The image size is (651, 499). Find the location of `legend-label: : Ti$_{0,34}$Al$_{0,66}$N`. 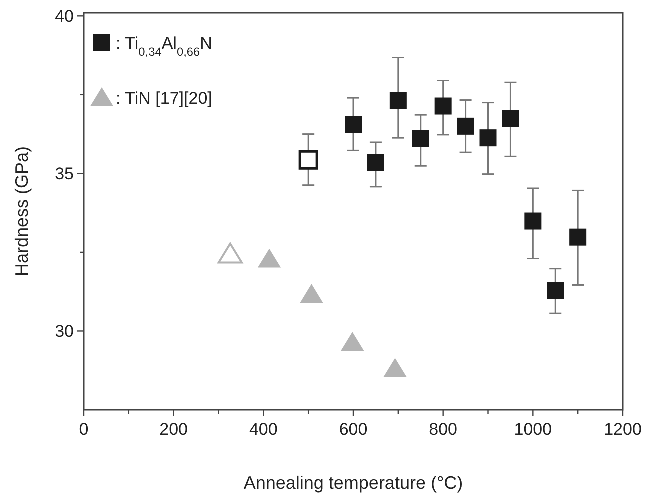

legend-label: : Ti$_{0,34}$Al$_{0,66}$N is located at coordinates (164, 46).